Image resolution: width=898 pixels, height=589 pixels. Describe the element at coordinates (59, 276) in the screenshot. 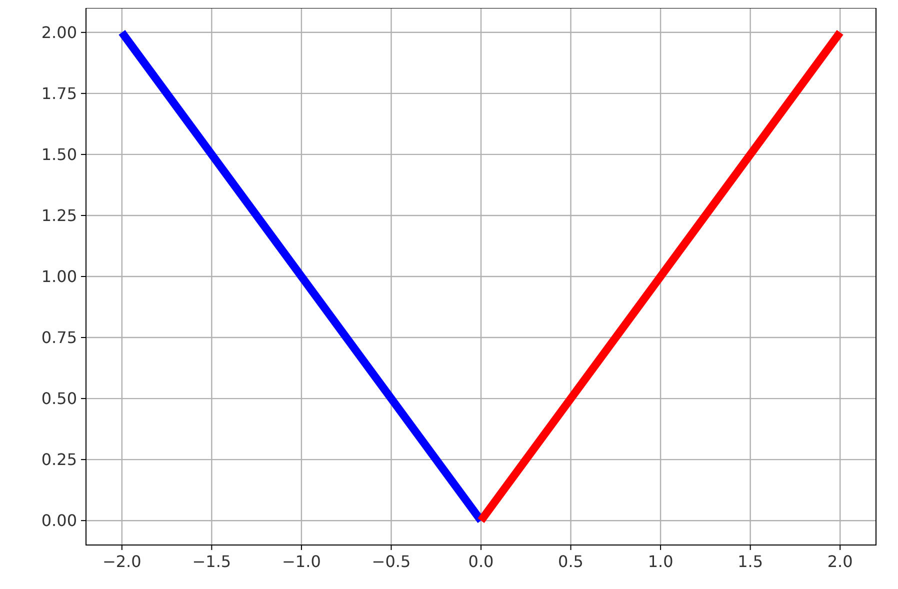

I see `y-tick-label: 1.00` at that location.